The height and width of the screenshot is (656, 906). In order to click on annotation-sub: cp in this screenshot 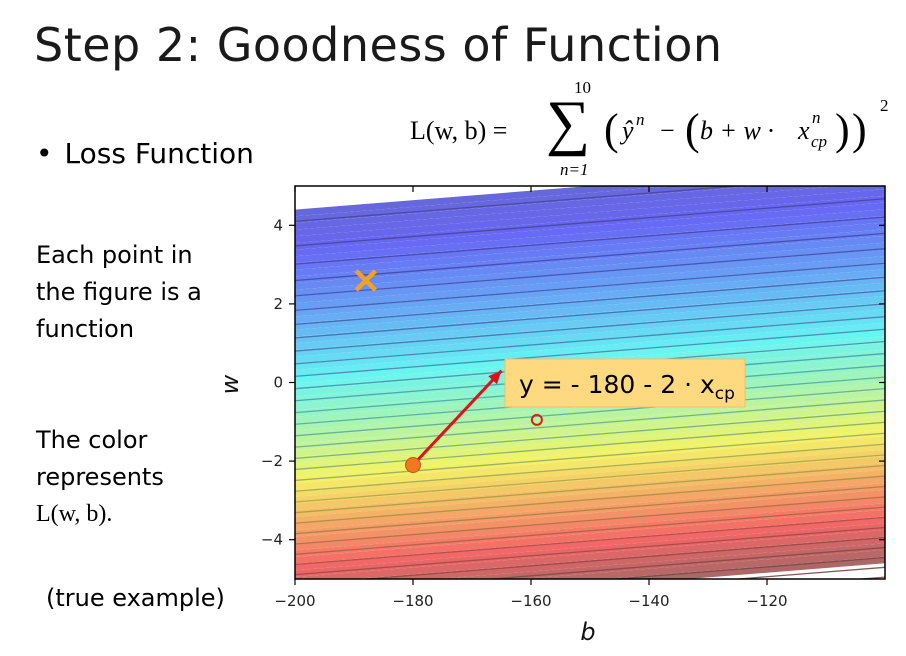, I will do `click(725, 394)`.